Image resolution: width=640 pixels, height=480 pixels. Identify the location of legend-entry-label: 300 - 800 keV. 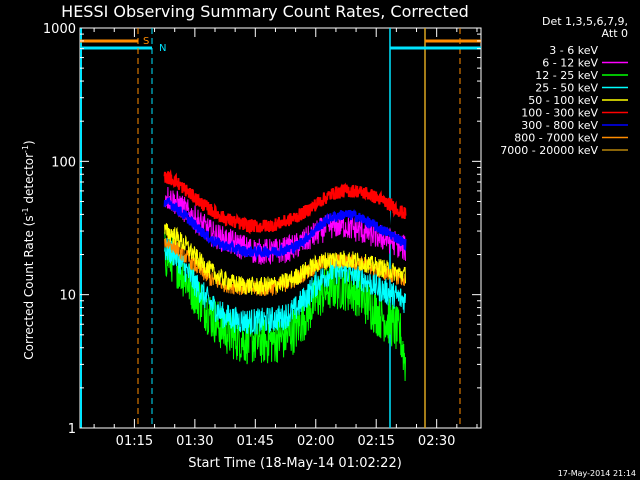
(559, 125).